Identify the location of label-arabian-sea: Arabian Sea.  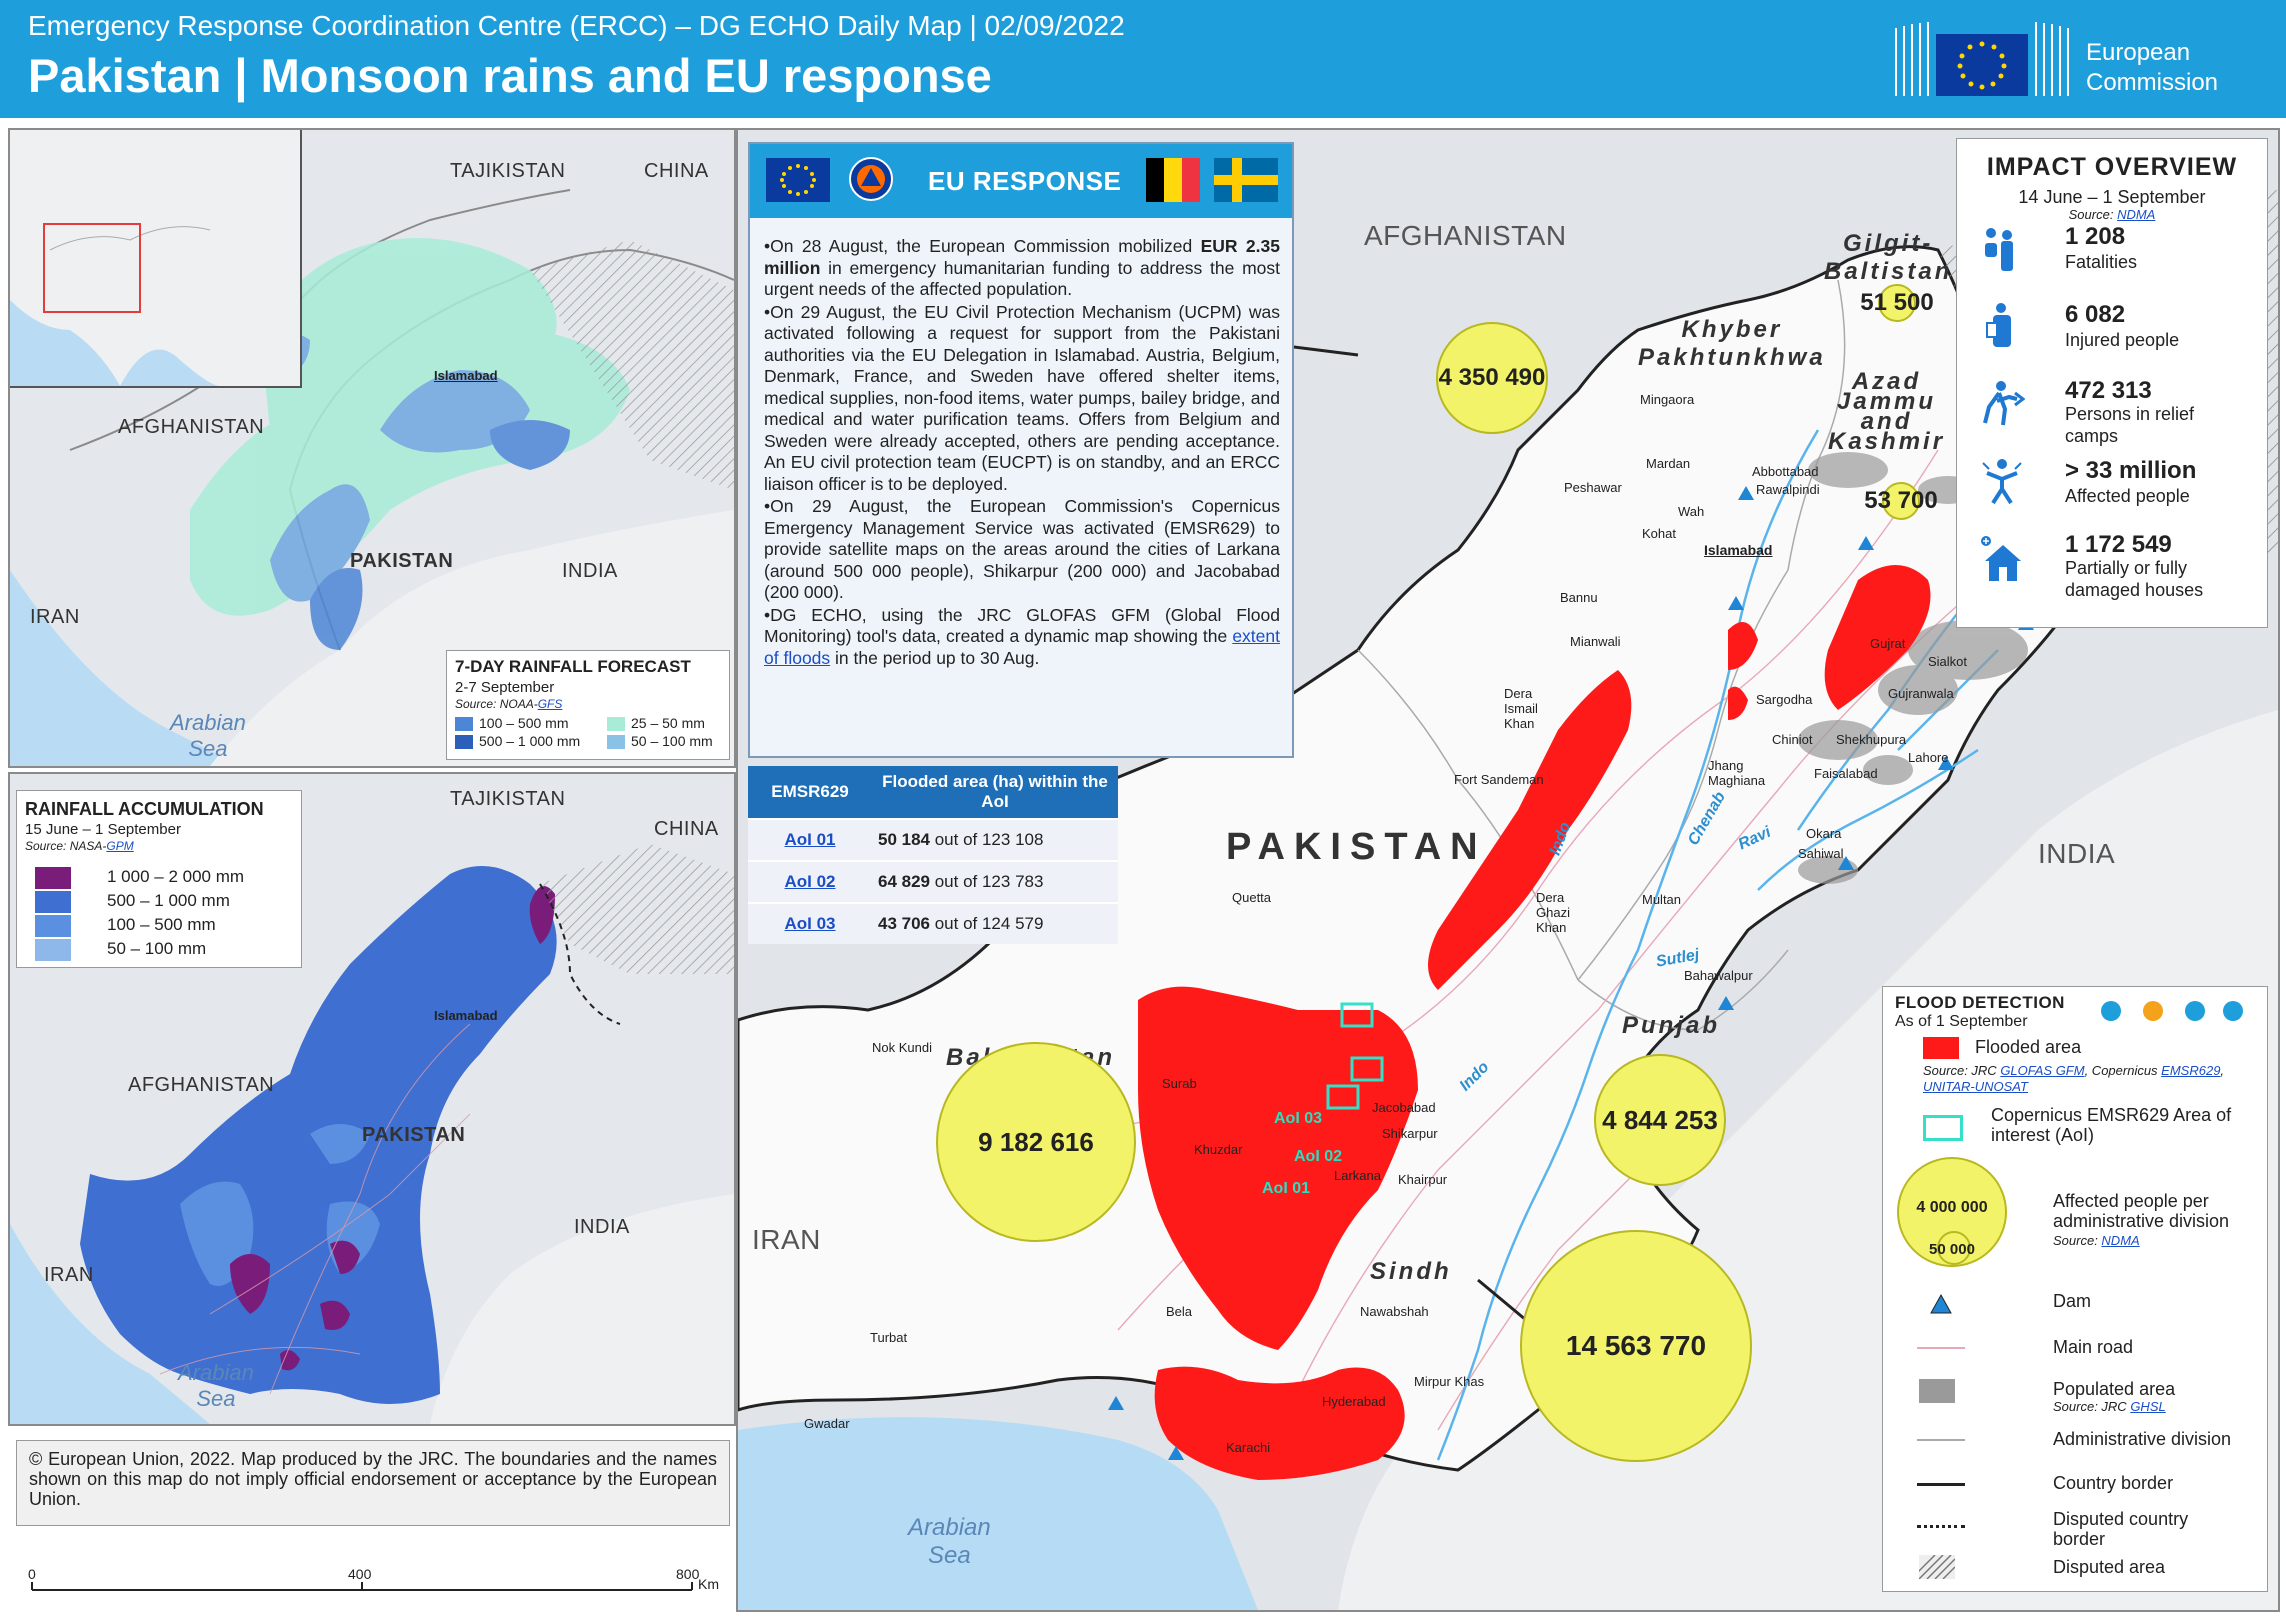
(208, 735).